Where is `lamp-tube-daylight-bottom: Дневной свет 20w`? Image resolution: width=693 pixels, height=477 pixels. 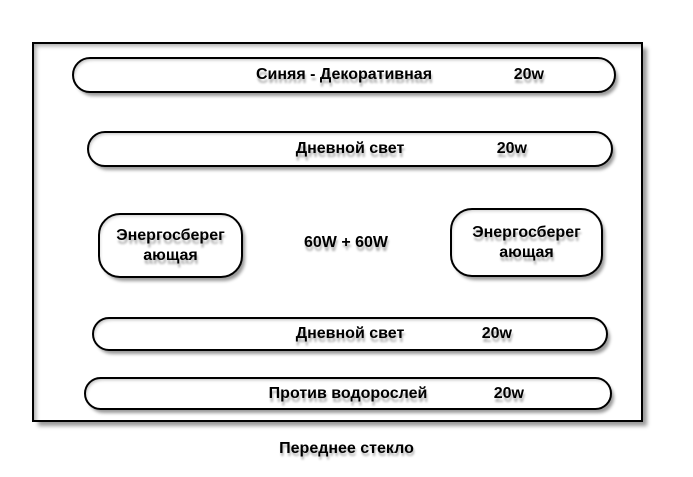 lamp-tube-daylight-bottom: Дневной свет 20w is located at coordinates (350, 334).